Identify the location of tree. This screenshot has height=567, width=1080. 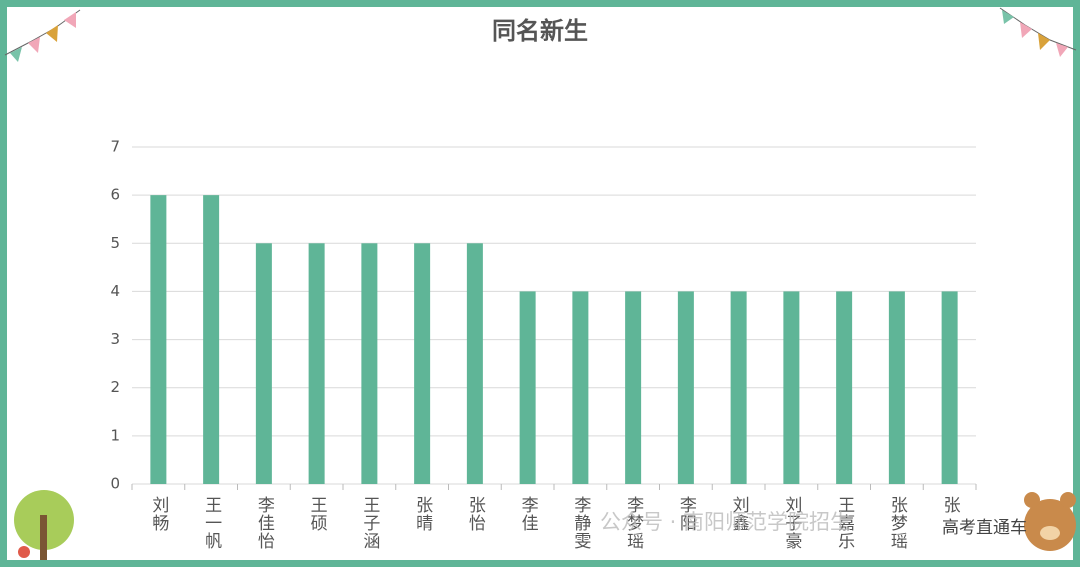
(44, 525).